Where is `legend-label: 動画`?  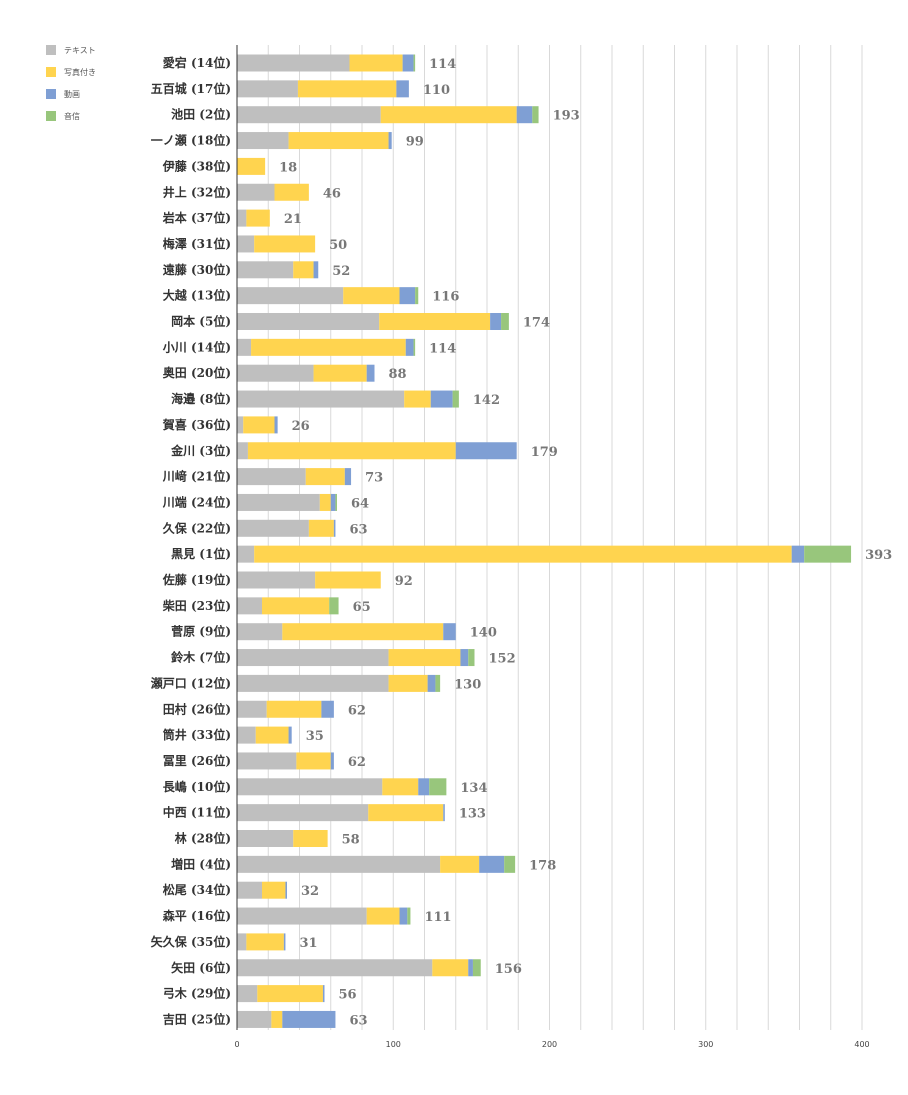
legend-label: 動画 is located at coordinates (72, 94).